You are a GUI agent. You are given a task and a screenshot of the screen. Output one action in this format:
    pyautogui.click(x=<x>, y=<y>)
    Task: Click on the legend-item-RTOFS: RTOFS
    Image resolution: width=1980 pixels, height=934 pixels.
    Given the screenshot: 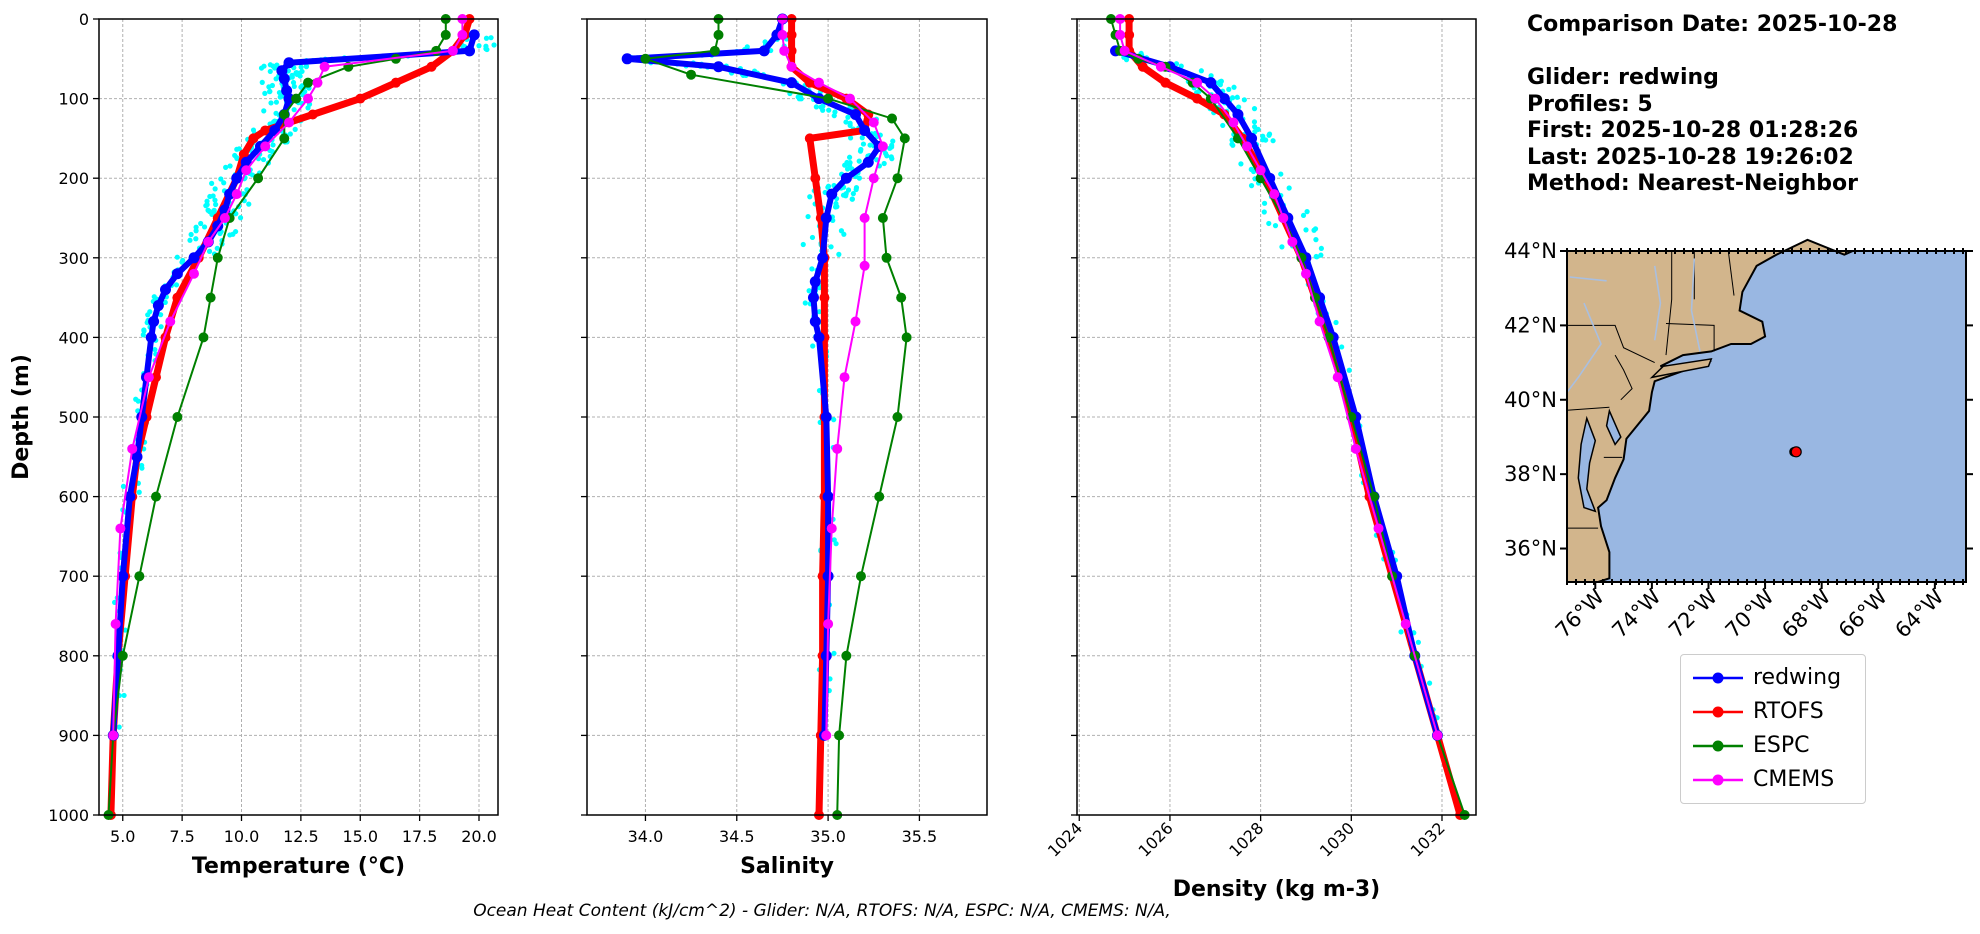 What is the action you would take?
    pyautogui.click(x=1773, y=712)
    